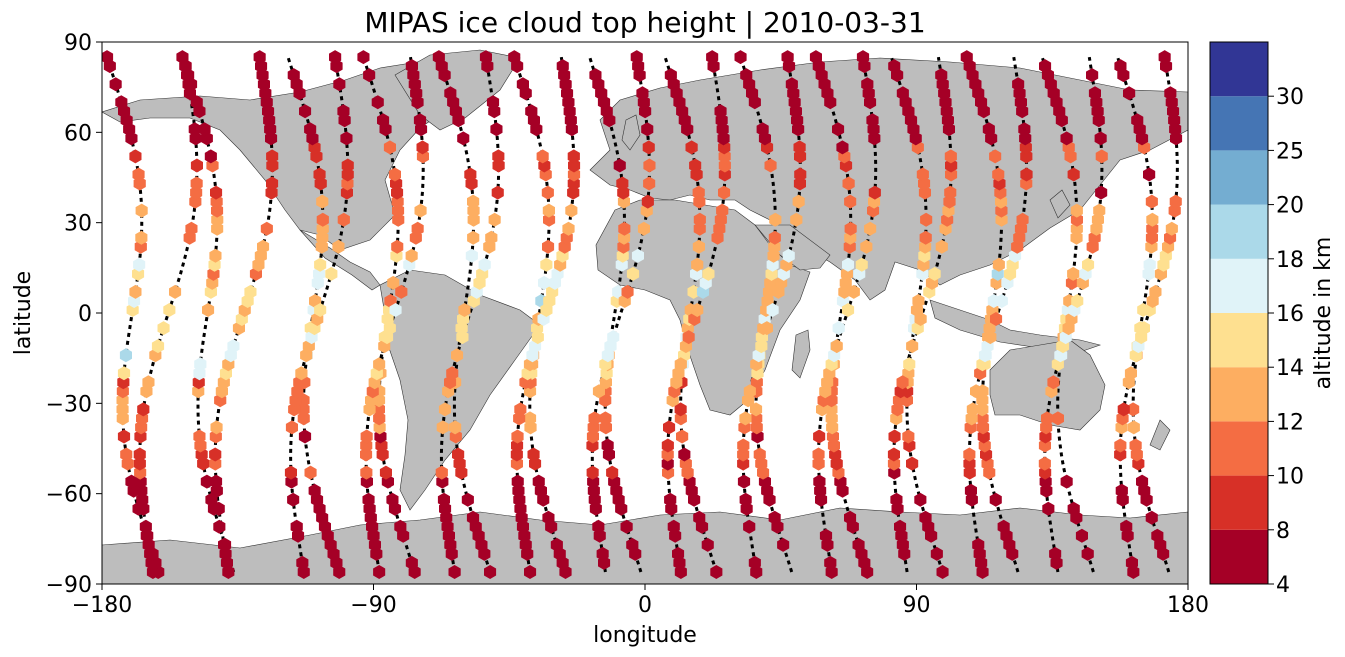 The width and height of the screenshot is (1345, 657). I want to click on x-tick-label: 0, so click(645, 605).